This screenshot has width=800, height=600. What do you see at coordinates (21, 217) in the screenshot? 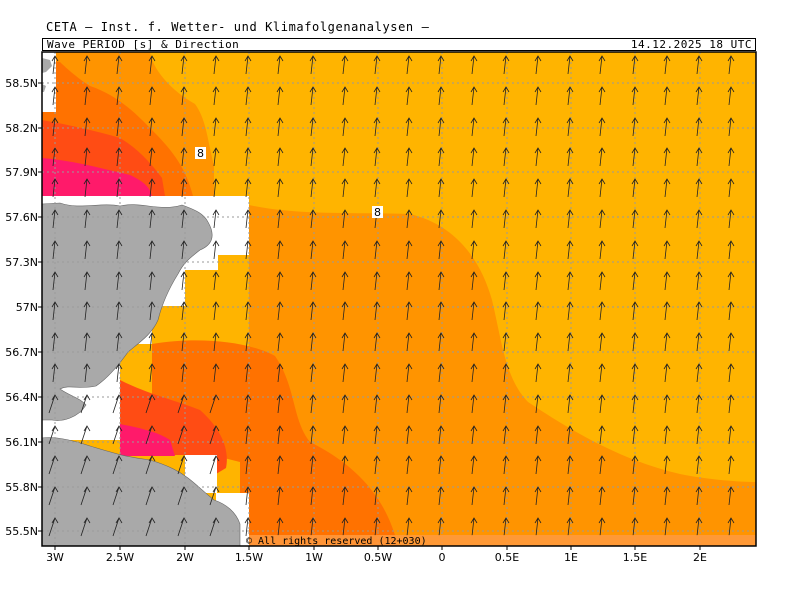
I see `lat-label: 57.6N` at bounding box center [21, 217].